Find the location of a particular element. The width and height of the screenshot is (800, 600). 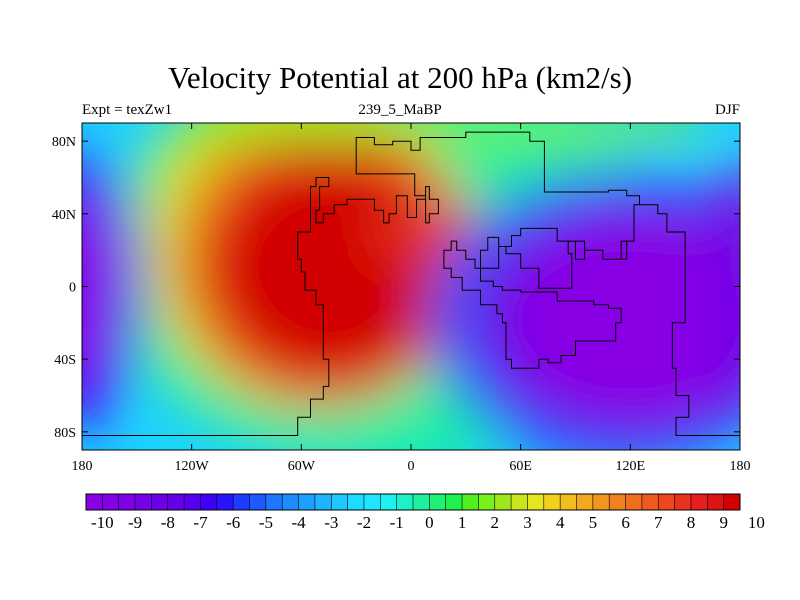

colorbar-label: -7 is located at coordinates (200, 522).